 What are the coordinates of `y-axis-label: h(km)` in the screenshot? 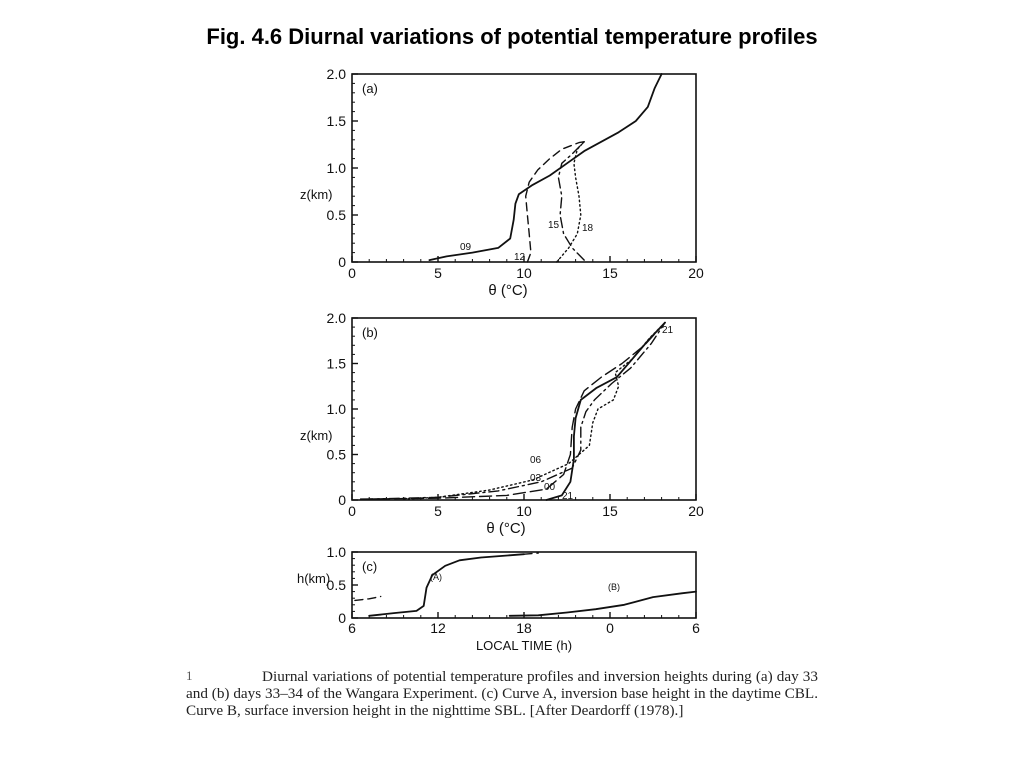 It's located at (313, 578).